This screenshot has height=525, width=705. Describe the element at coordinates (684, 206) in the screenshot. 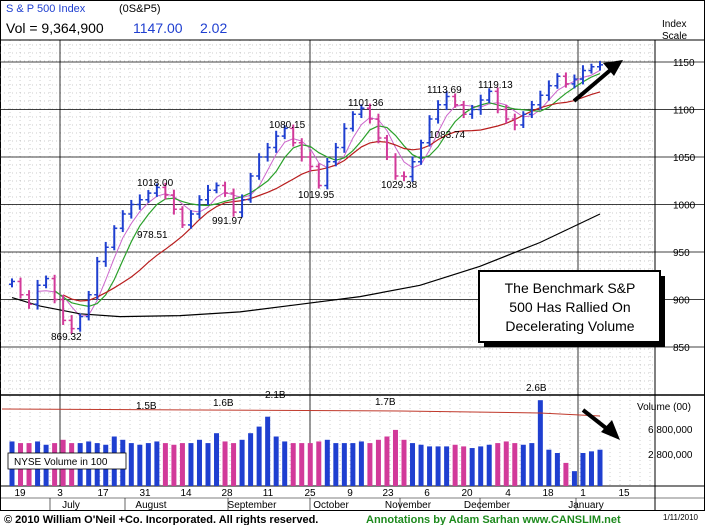

I see `price-tick-label: 1000` at that location.